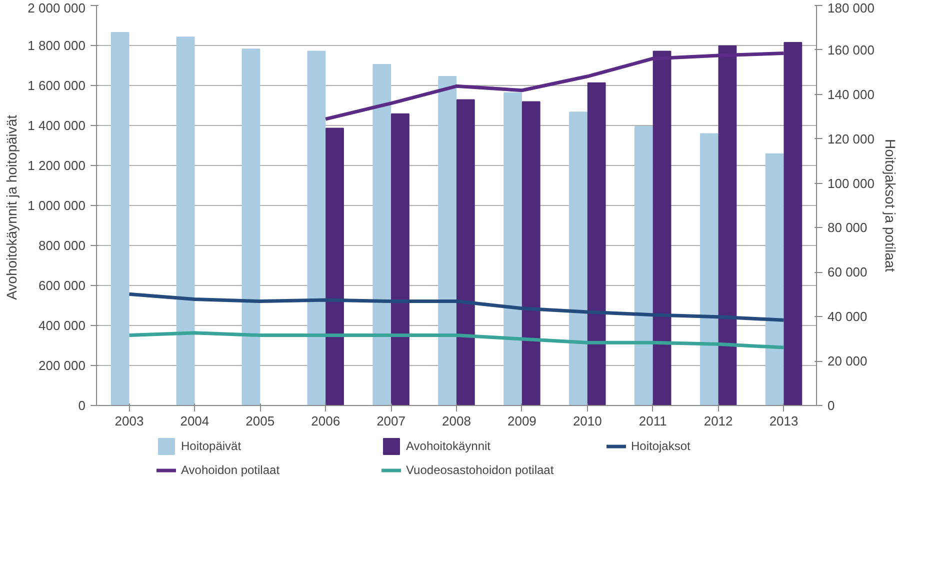  What do you see at coordinates (851, 94) in the screenshot?
I see `y2-tick-label: 140 000` at bounding box center [851, 94].